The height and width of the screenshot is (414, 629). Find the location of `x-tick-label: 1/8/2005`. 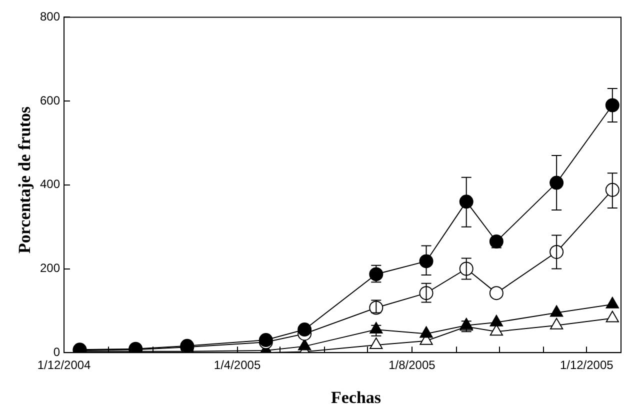

x-tick-label: 1/8/2005 is located at coordinates (412, 365).